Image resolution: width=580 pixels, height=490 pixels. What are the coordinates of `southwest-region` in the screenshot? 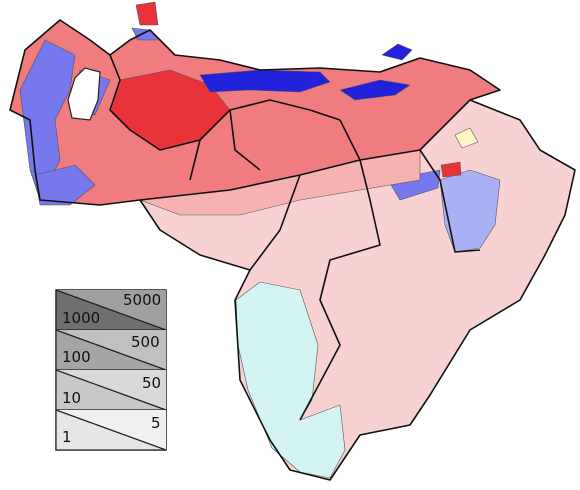 It's located at (290, 380).